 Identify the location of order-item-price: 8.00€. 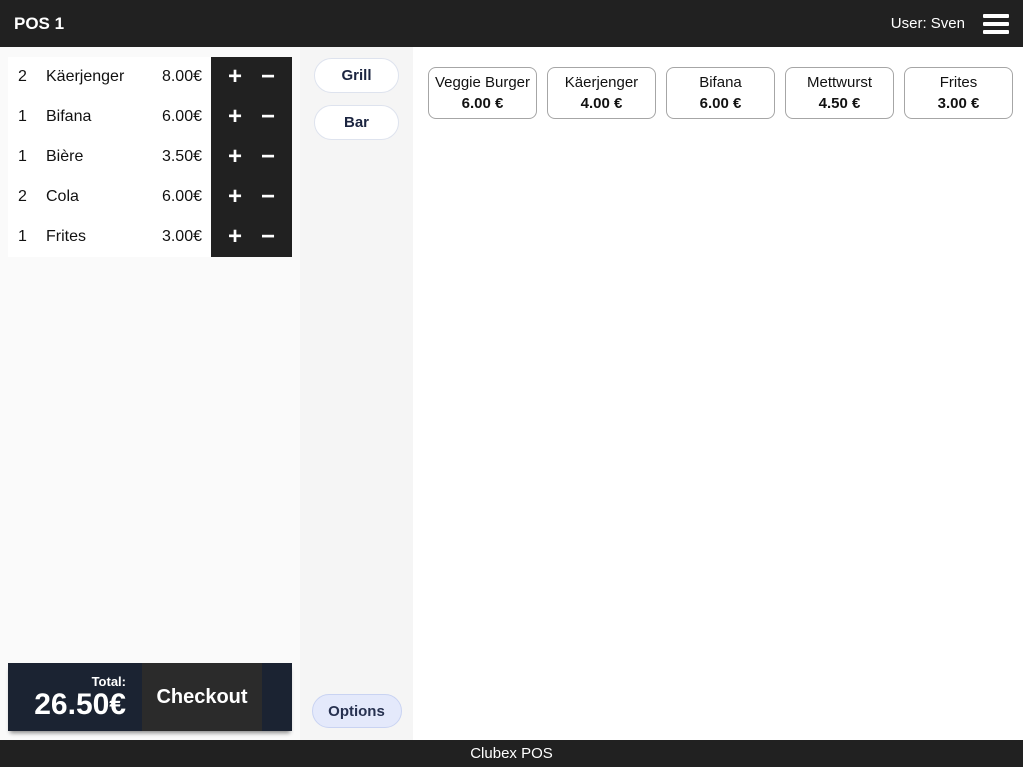
(181, 76).